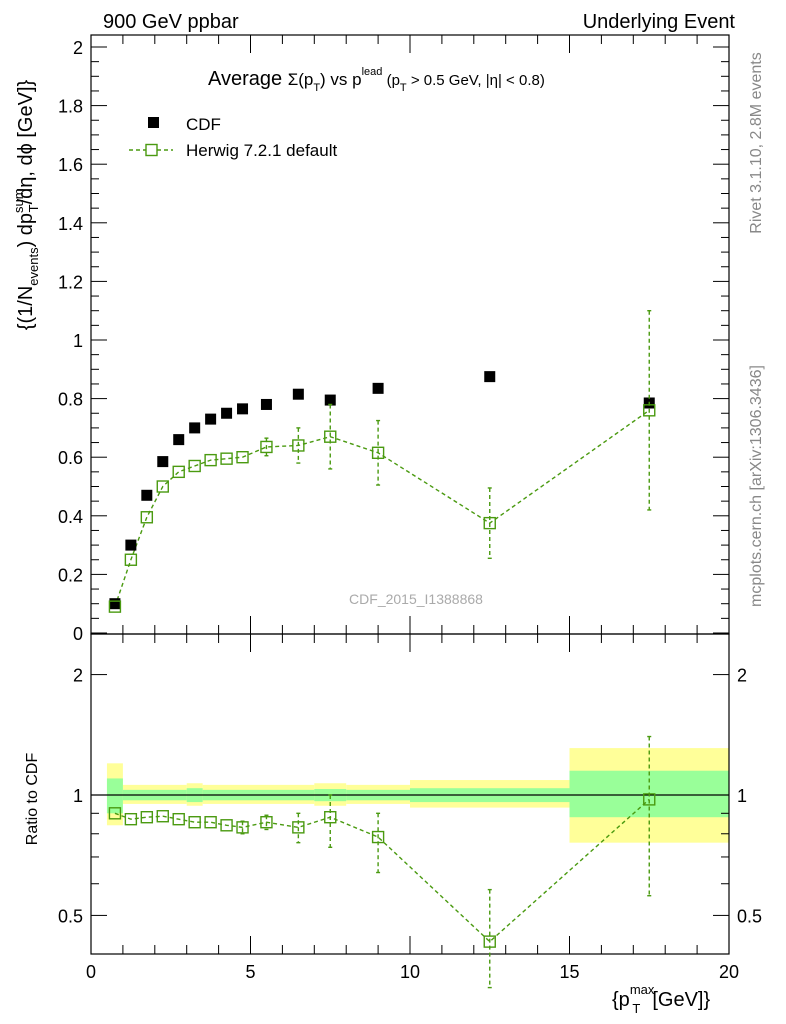  I want to click on main-y-tick-label: 0.8, so click(70, 400).